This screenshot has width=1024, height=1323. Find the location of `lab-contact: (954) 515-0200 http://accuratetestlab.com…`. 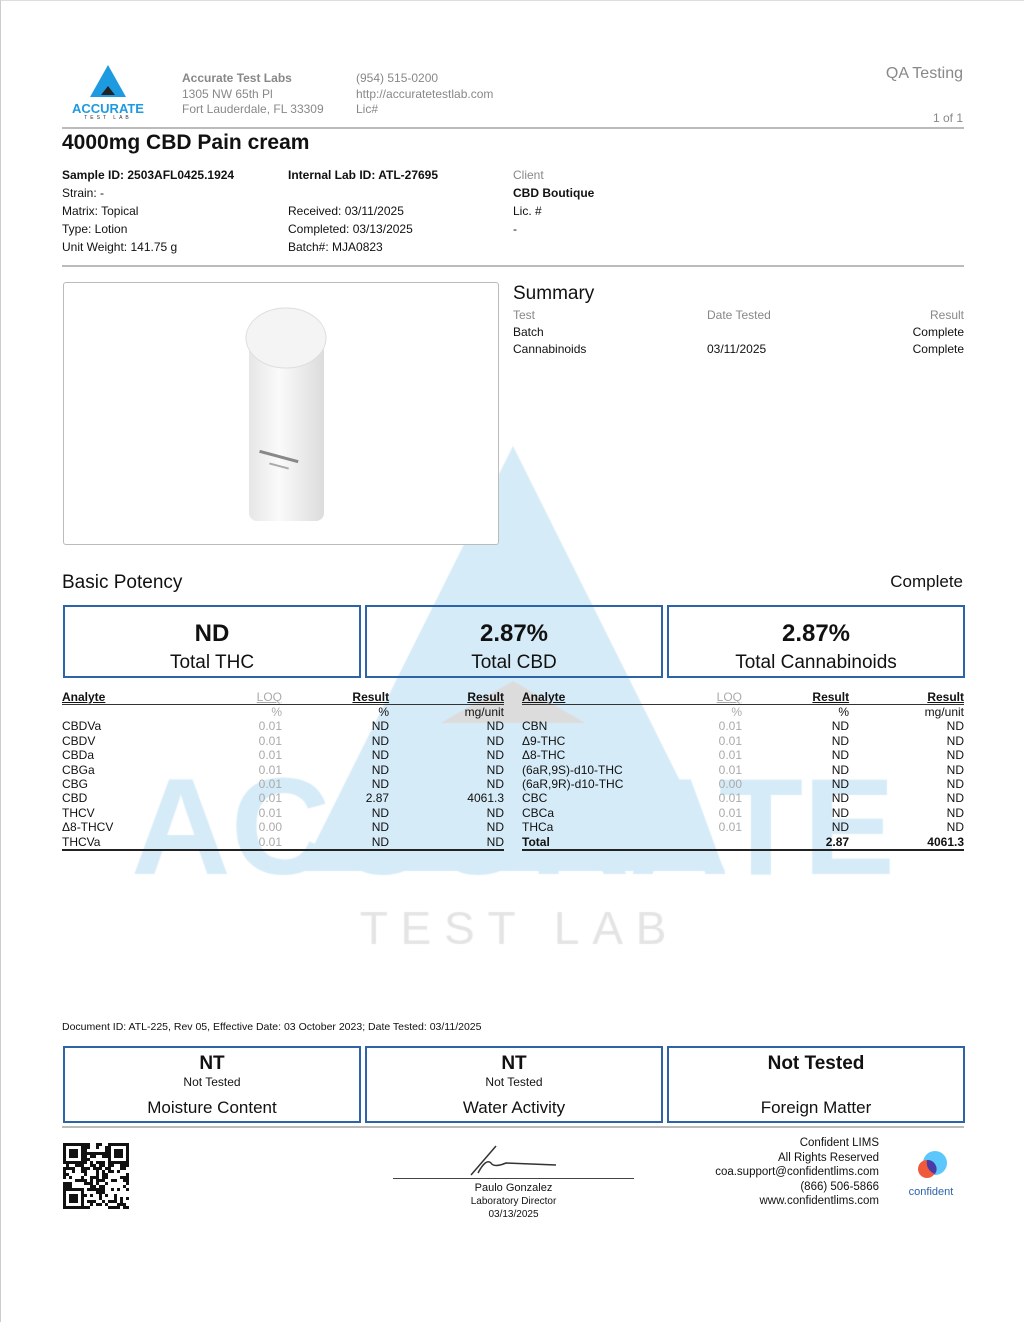

lab-contact: (954) 515-0200 http://accuratetestlab.com… is located at coordinates (424, 94).